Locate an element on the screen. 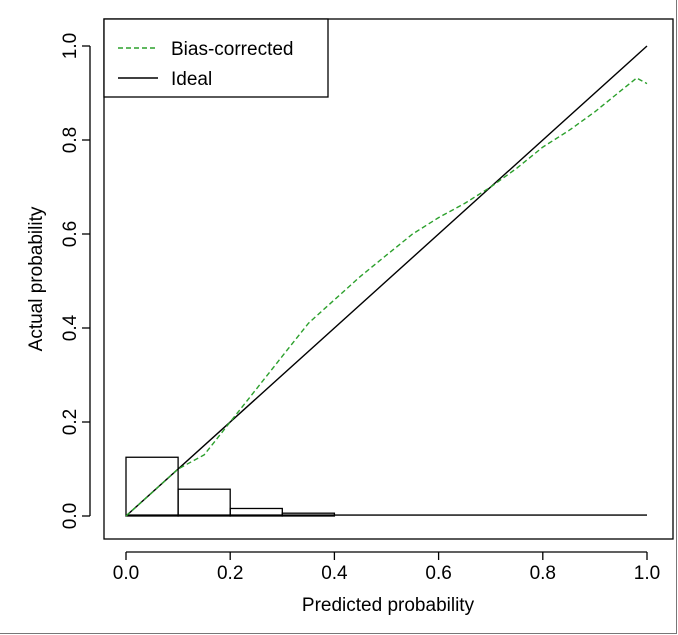  legend-box is located at coordinates (216, 58).